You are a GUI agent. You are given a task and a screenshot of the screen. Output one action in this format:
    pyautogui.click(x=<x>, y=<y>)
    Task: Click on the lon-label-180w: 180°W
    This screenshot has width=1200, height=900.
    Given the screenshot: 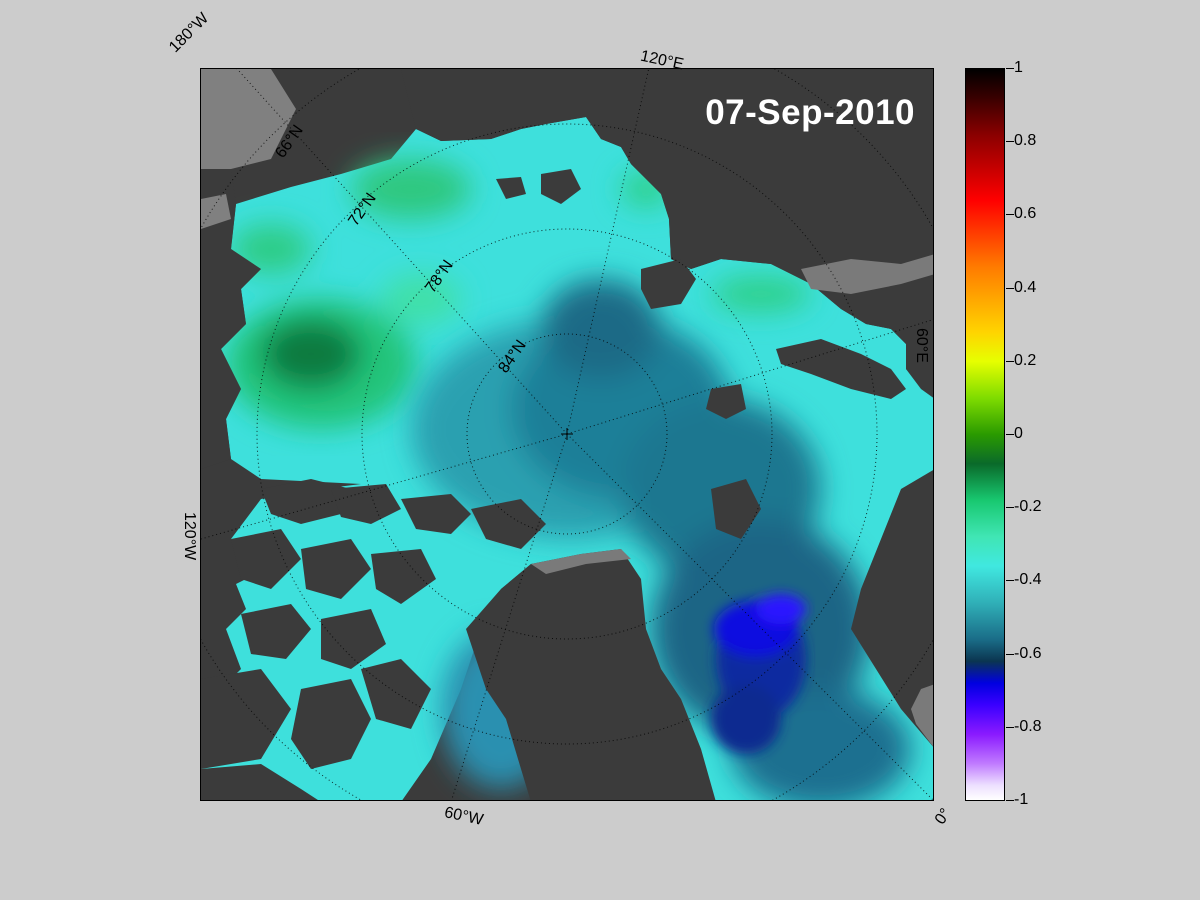 What is the action you would take?
    pyautogui.click(x=189, y=33)
    